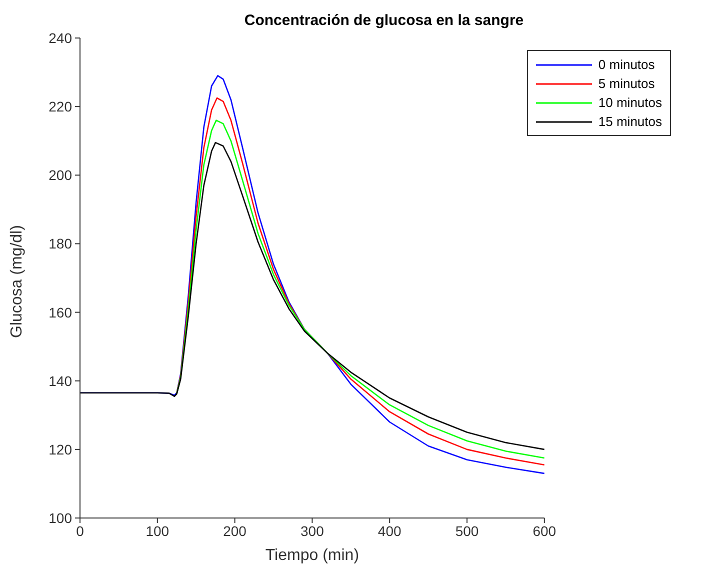 This screenshot has width=704, height=578. What do you see at coordinates (390, 530) in the screenshot?
I see `x-tick-label: 400` at bounding box center [390, 530].